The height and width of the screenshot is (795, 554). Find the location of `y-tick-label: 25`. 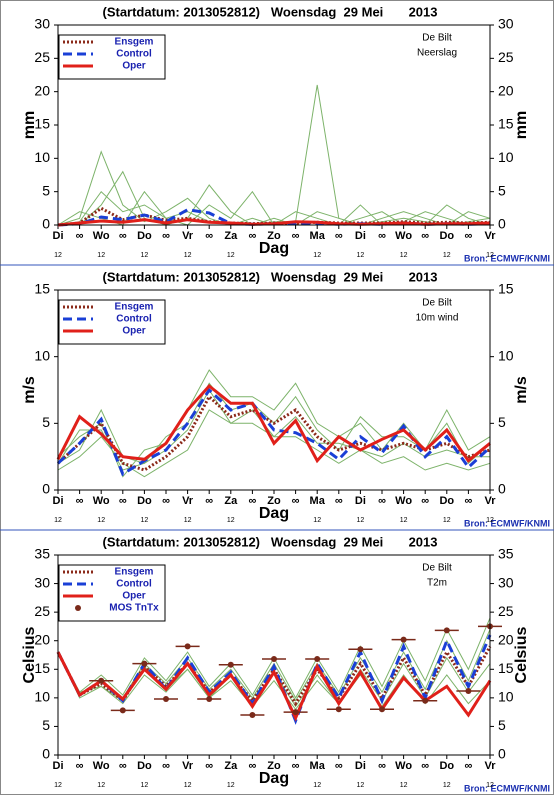

y-tick-label: 25 is located at coordinates (42, 57).